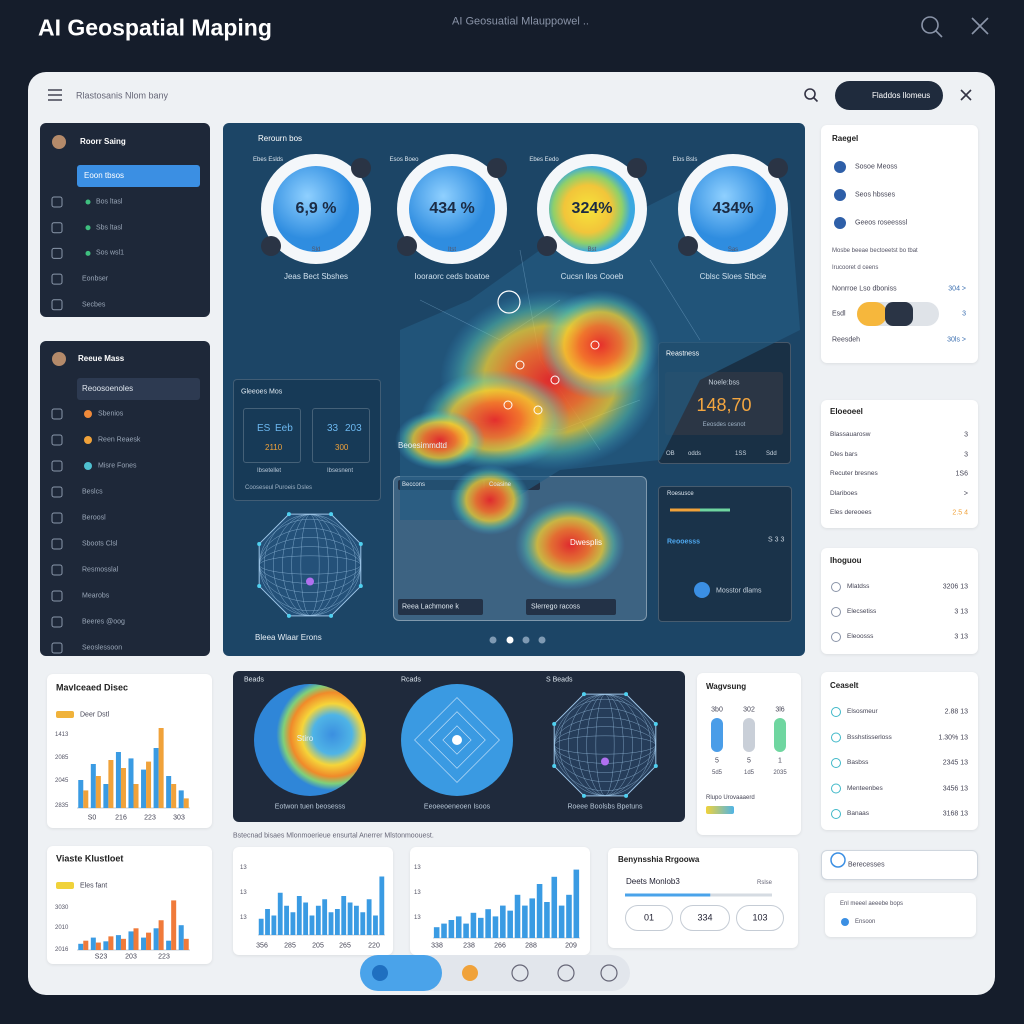  I want to click on row-value: 3, so click(966, 435).